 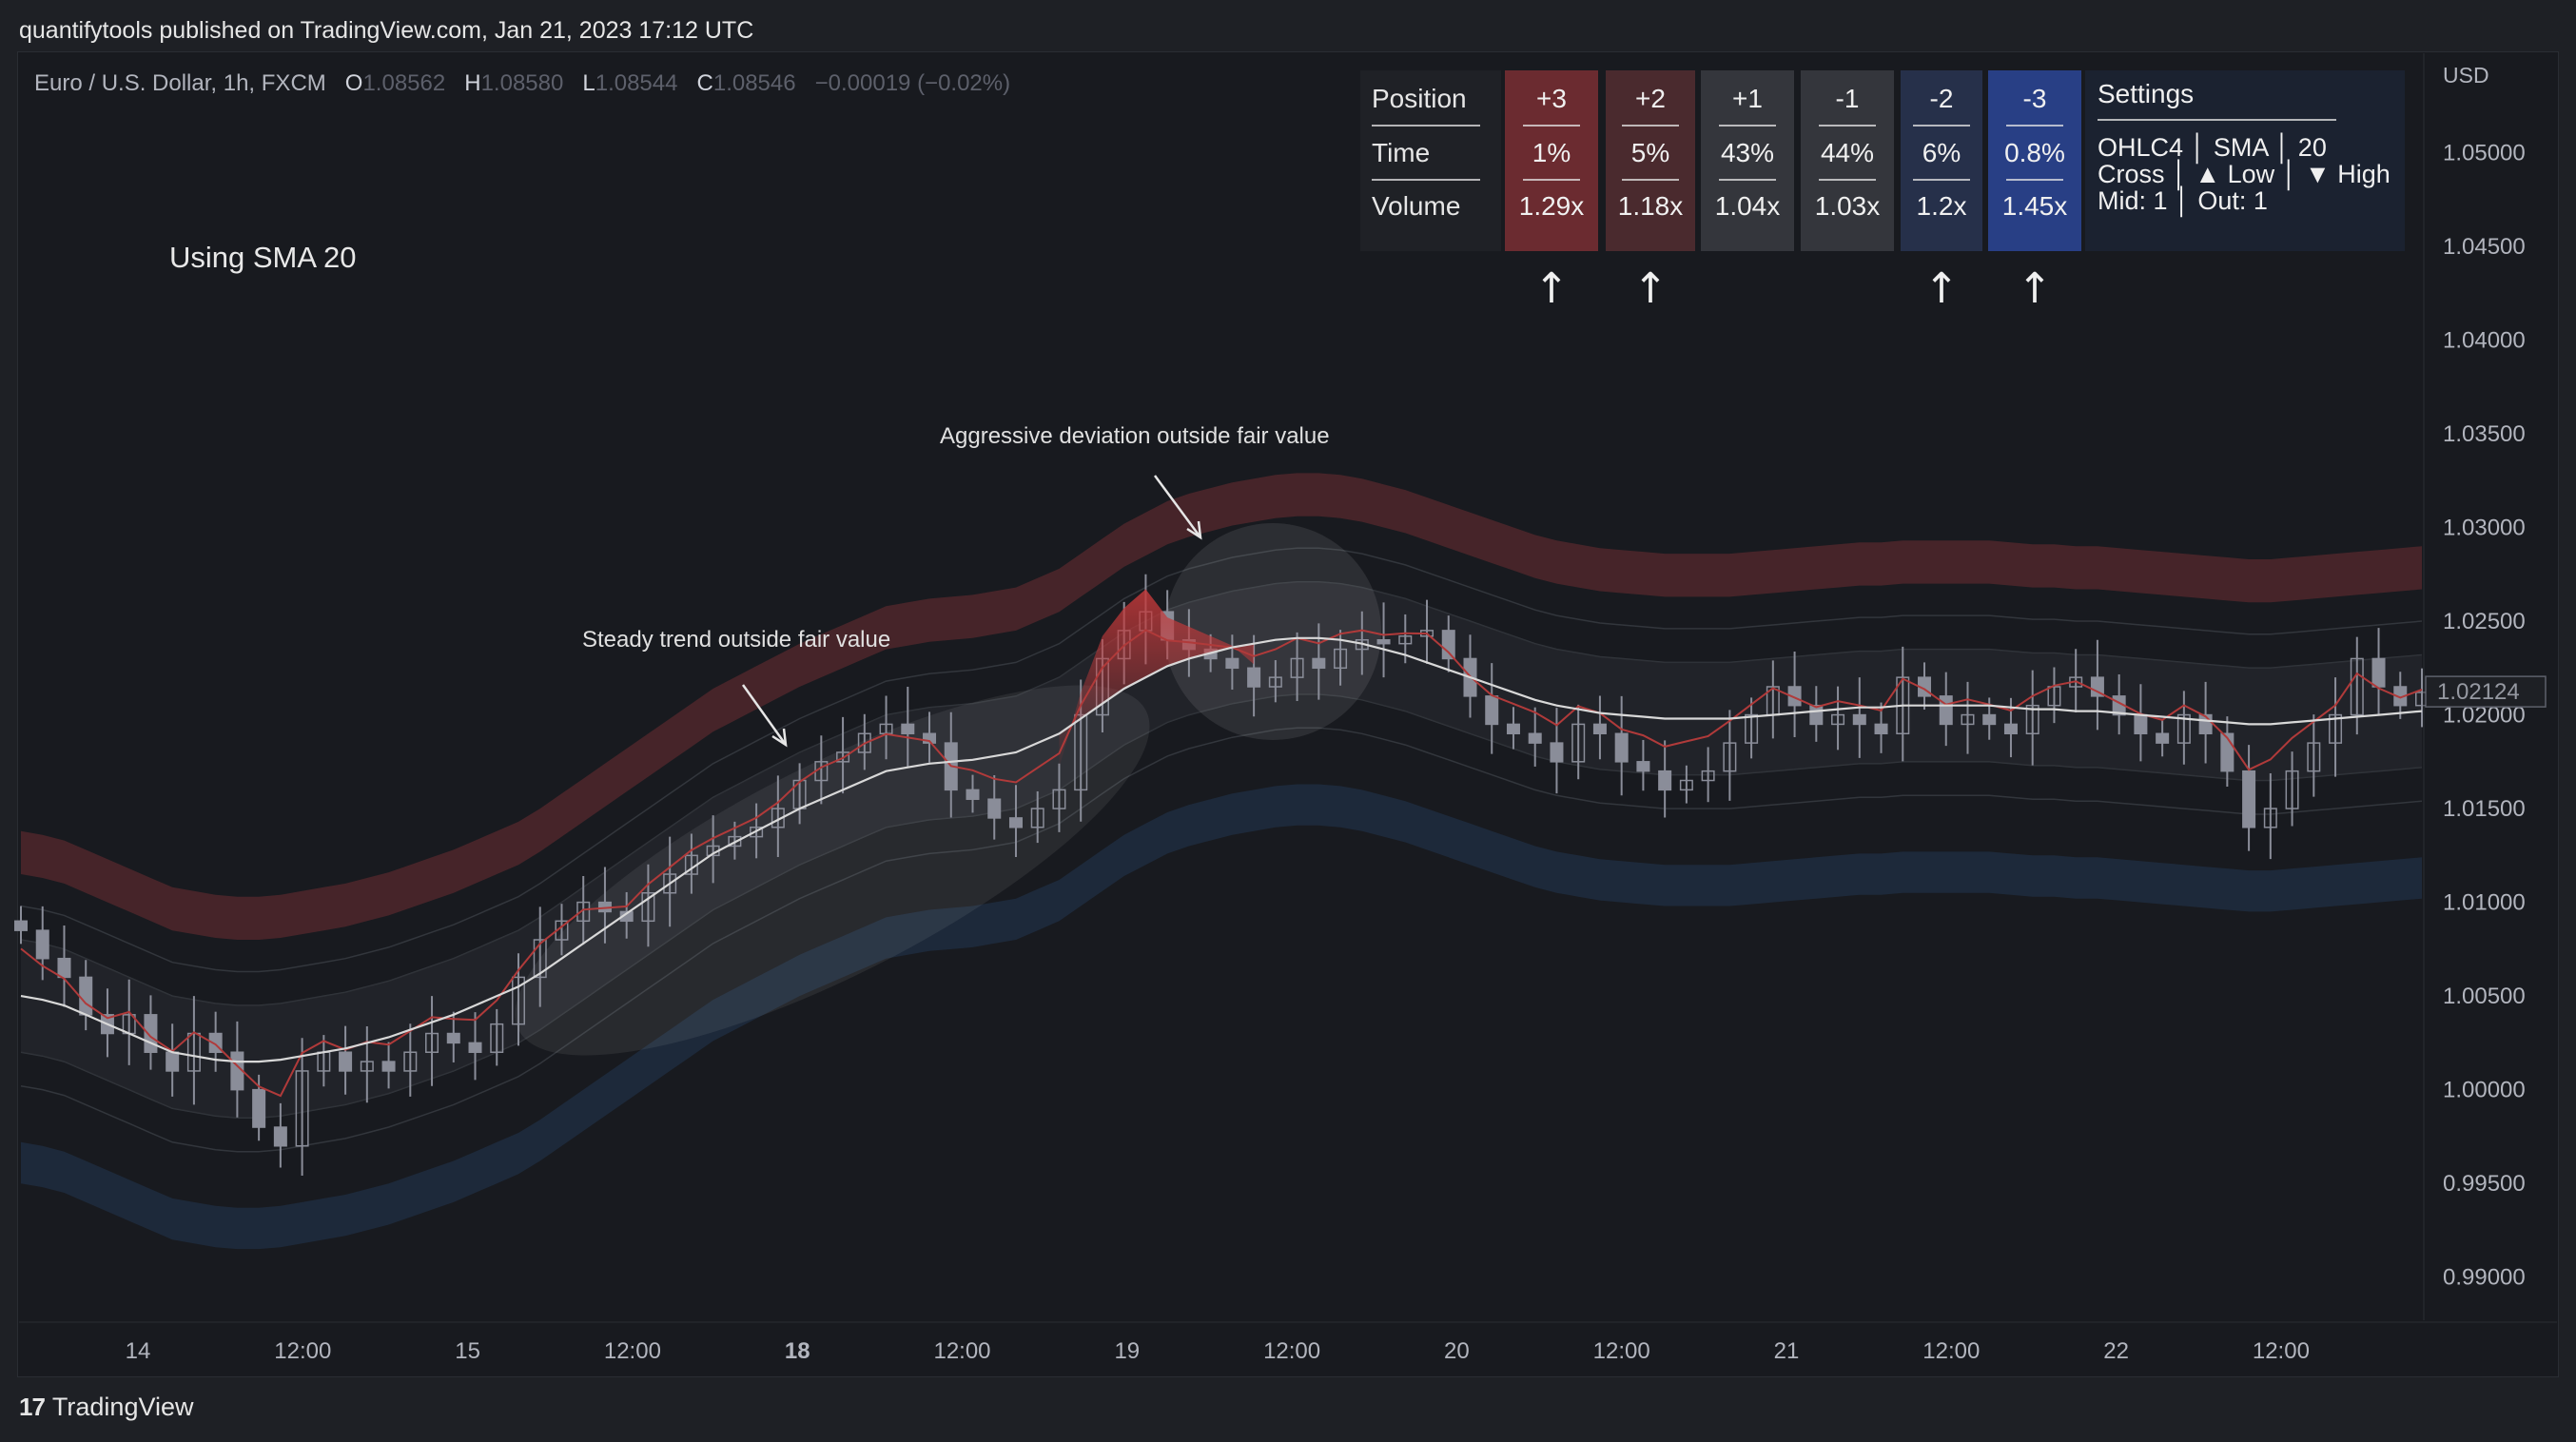 What do you see at coordinates (1552, 152) in the screenshot?
I see `table-cell-value: 1%` at bounding box center [1552, 152].